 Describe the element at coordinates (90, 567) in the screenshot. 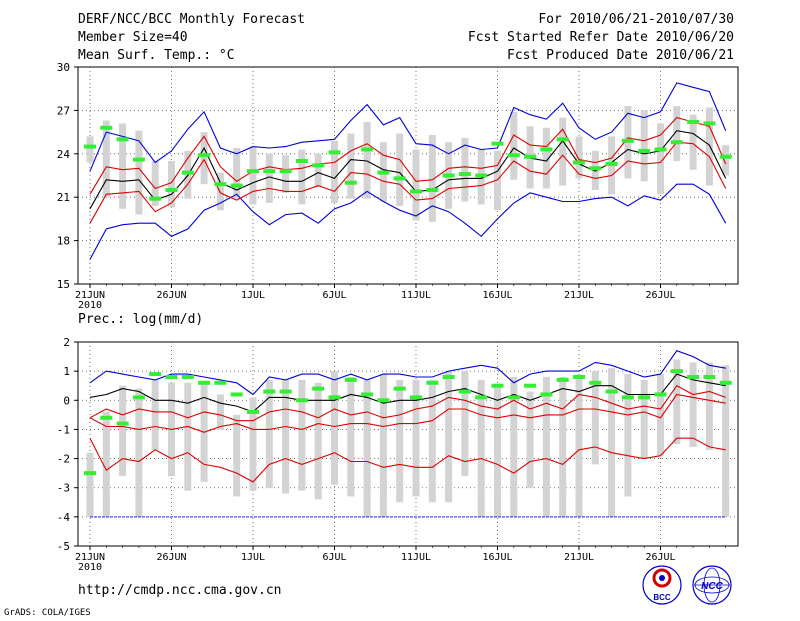

I see `prec-x-year-label: 2010` at that location.